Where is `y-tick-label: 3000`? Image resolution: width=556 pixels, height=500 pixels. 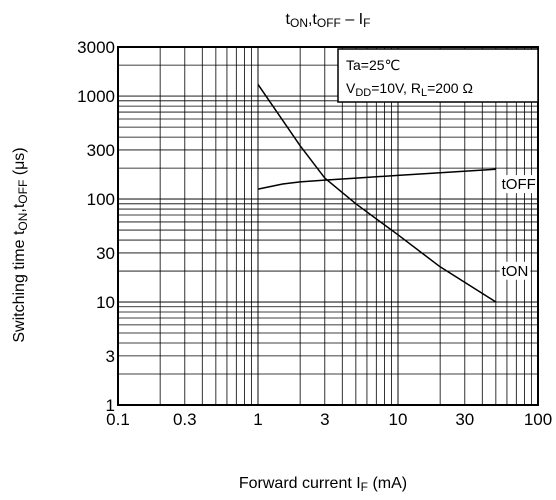
y-tick-label: 3000 is located at coordinates (96, 47).